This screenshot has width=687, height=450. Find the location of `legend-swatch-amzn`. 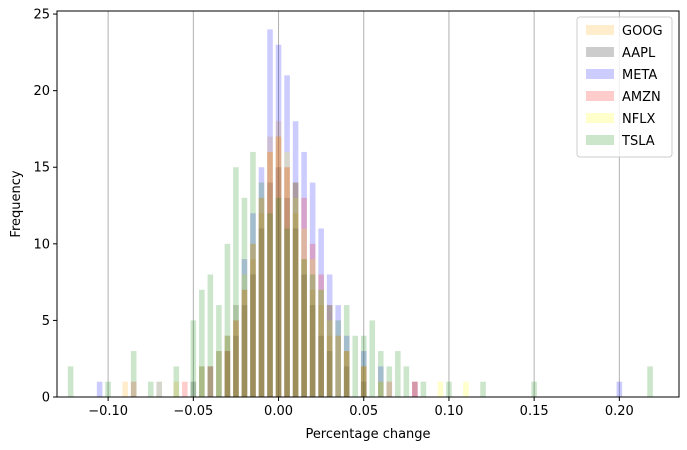

legend-swatch-amzn is located at coordinates (600, 96).